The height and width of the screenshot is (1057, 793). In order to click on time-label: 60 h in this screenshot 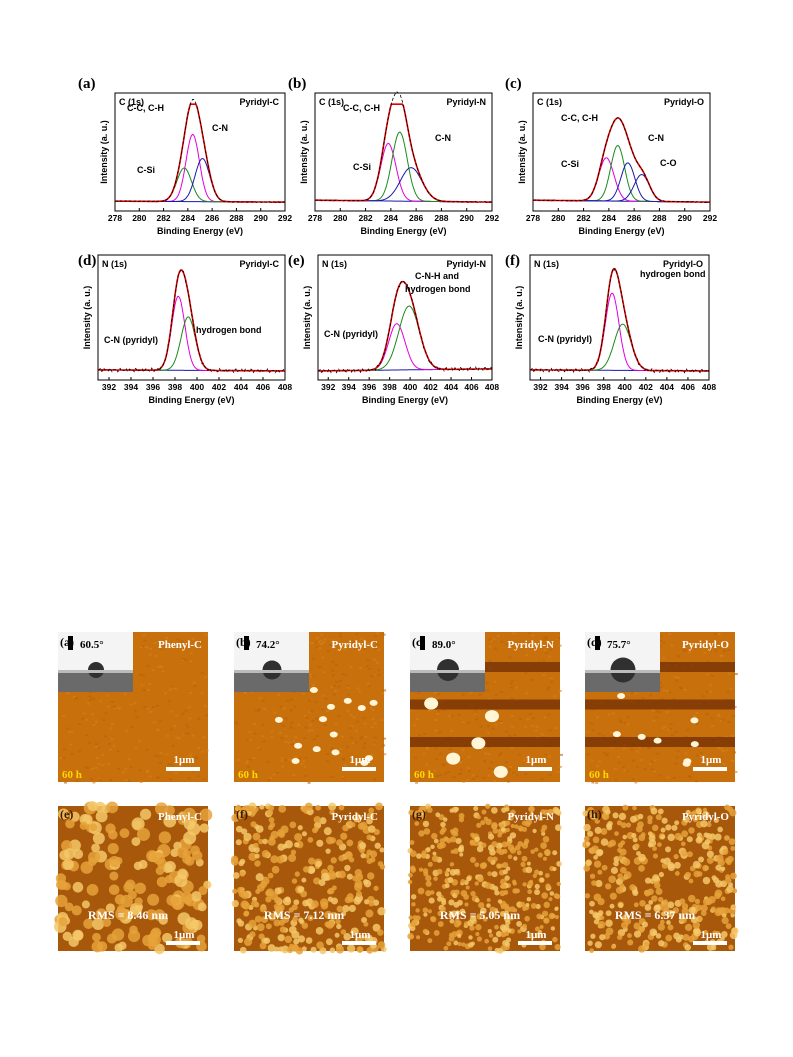, I will do `click(424, 775)`.